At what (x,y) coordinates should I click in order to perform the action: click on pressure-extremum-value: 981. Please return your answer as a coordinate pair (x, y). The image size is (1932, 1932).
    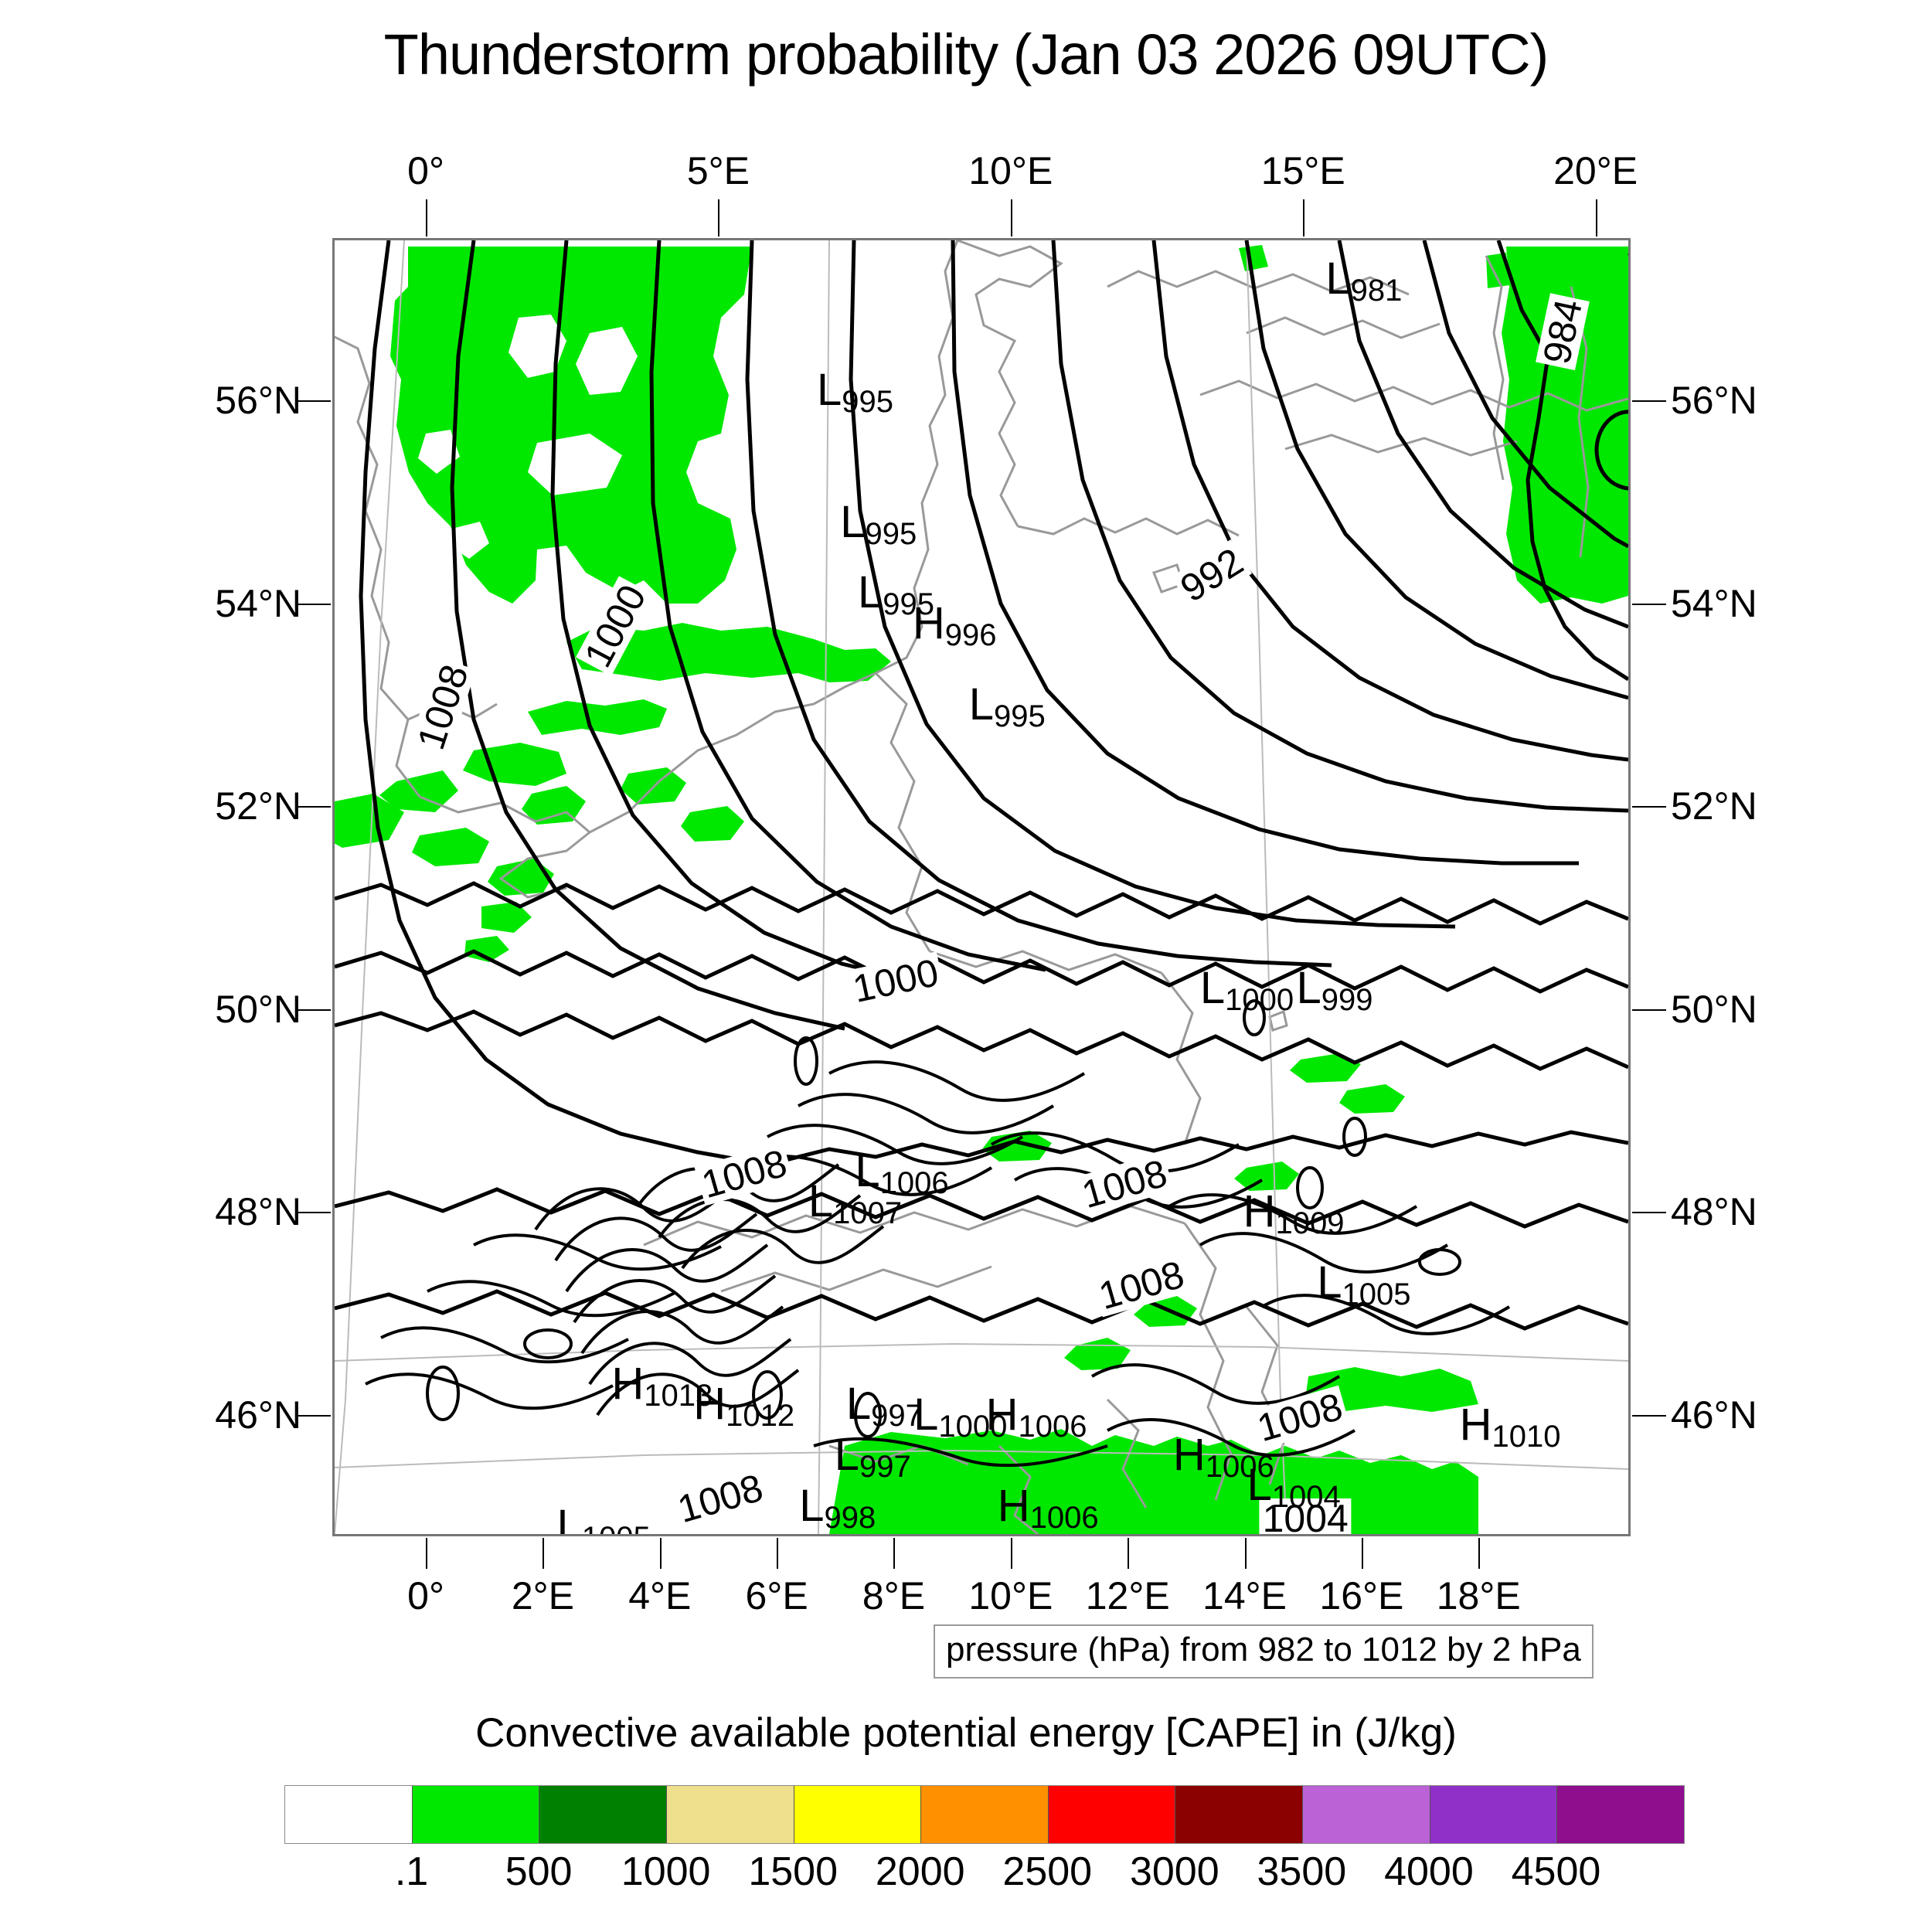
    Looking at the image, I should click on (1376, 291).